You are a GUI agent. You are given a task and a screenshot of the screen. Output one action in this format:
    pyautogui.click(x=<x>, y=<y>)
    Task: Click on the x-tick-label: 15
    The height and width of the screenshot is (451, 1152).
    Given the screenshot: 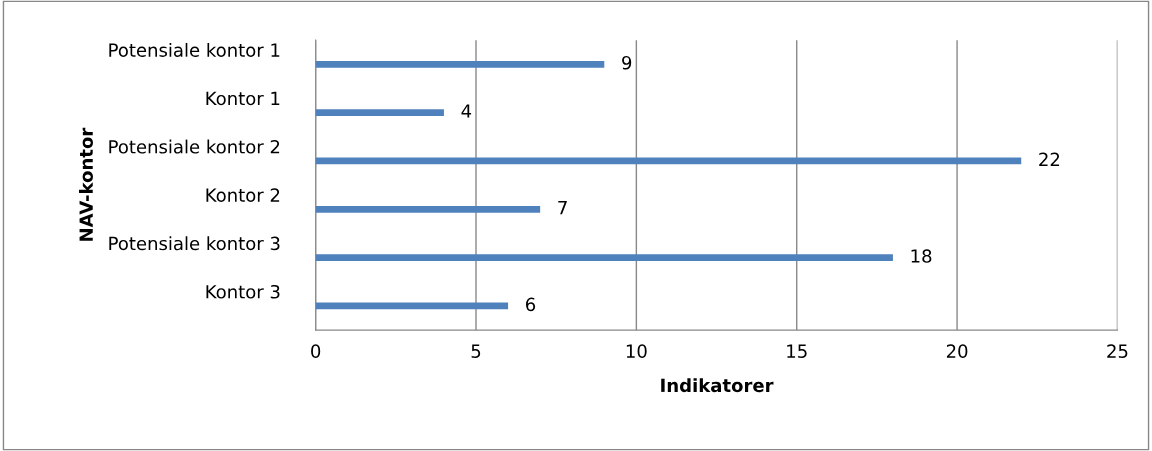 What is the action you would take?
    pyautogui.click(x=797, y=351)
    